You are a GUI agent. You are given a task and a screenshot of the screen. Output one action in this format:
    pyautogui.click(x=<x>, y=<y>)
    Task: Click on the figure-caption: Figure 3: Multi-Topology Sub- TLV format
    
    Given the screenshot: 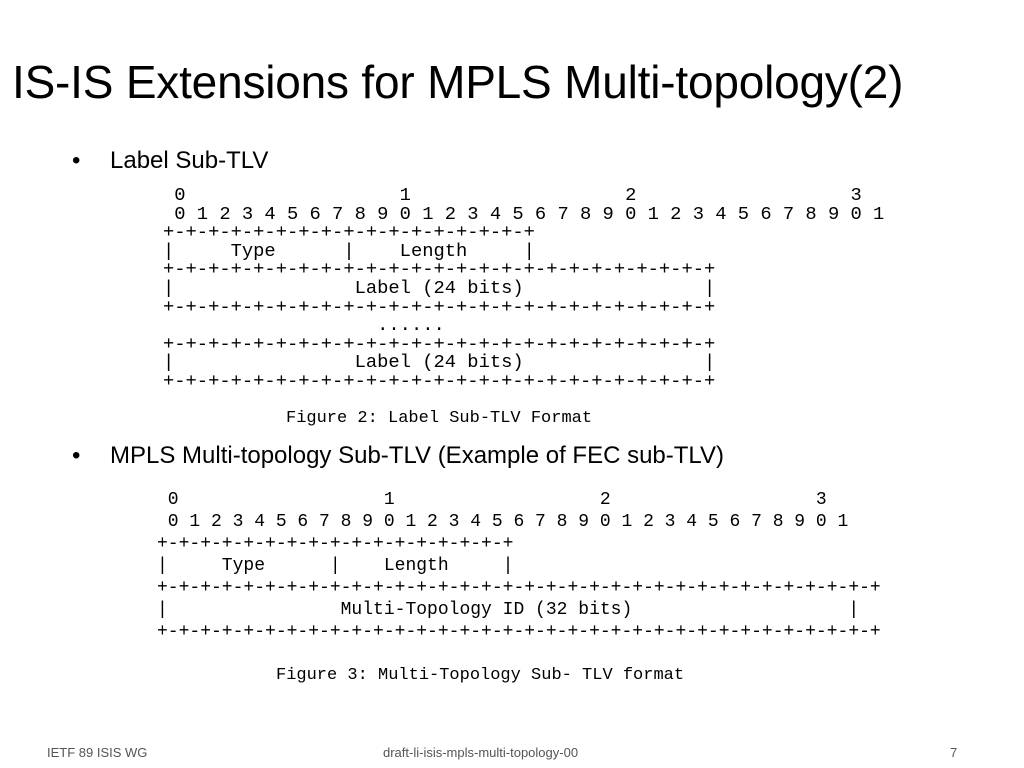 What is the action you would take?
    pyautogui.click(x=480, y=675)
    